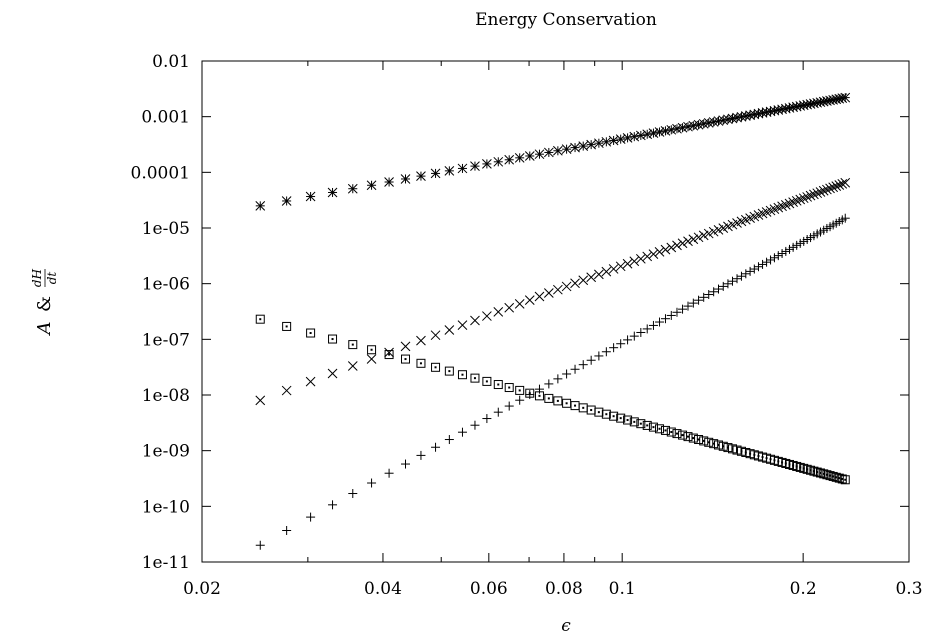 This screenshot has height=639, width=929. Describe the element at coordinates (166, 452) in the screenshot. I see `y-tick-label: 1e-09` at that location.